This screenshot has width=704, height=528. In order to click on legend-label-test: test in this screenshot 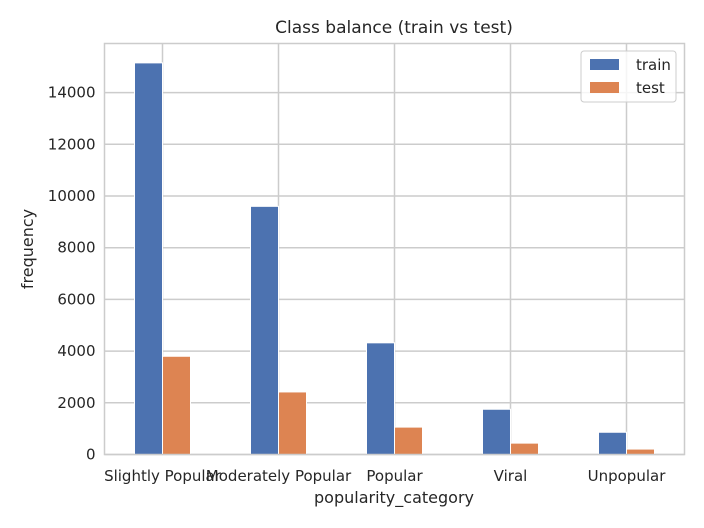, I will do `click(650, 88)`.